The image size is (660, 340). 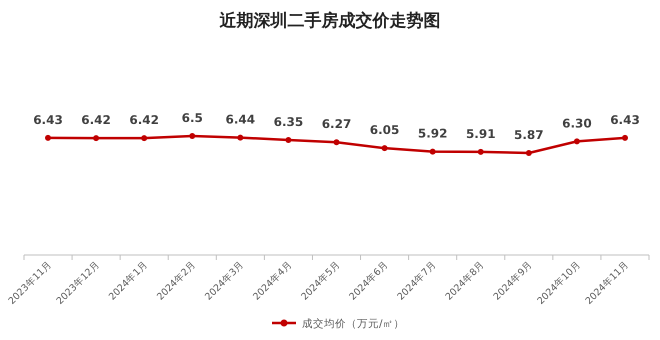 I want to click on data-label: 6.27, so click(x=337, y=124).